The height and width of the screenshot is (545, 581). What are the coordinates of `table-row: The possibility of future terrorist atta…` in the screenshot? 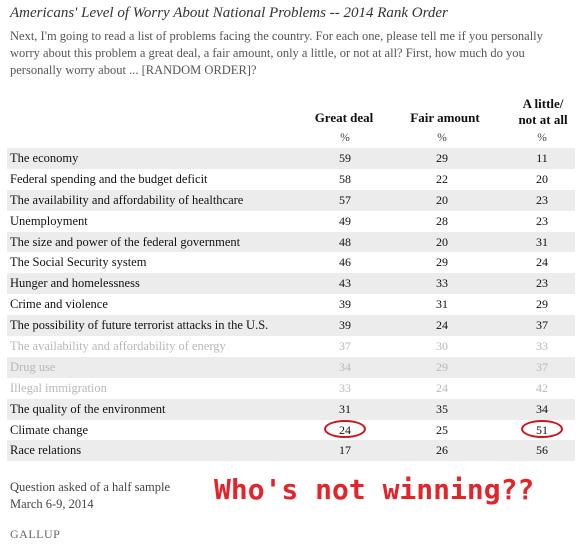 It's located at (291, 326).